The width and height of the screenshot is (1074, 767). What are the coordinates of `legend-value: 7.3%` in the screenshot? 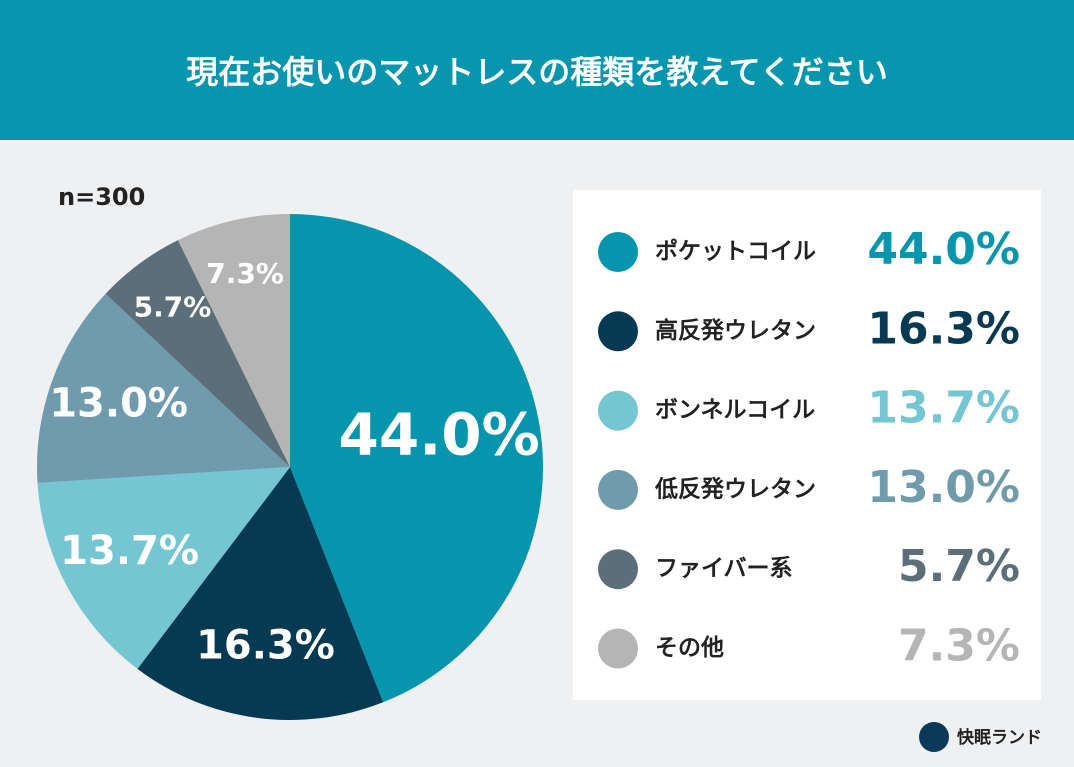 It's located at (959, 646).